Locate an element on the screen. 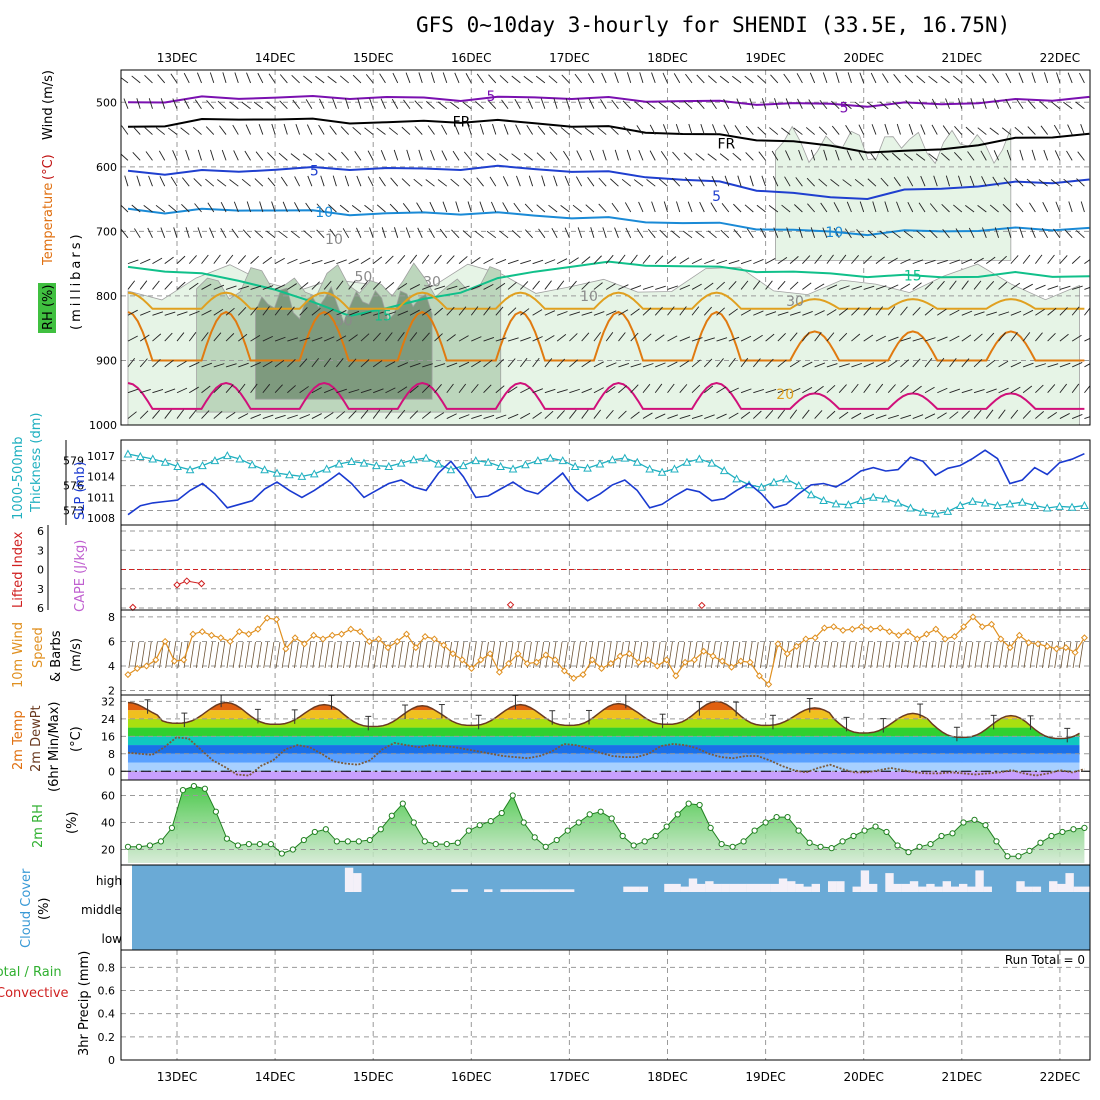 The height and width of the screenshot is (1100, 1100). date-label-bottom: 21DEC is located at coordinates (962, 1077).